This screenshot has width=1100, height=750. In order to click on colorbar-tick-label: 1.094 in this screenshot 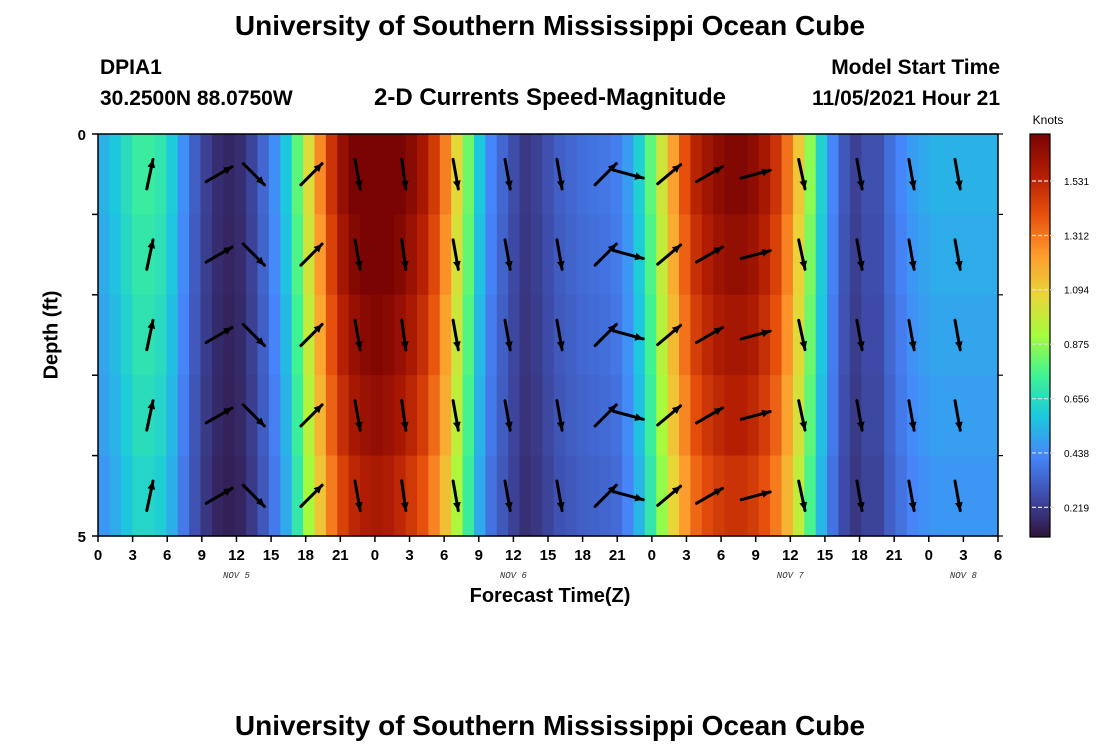, I will do `click(1076, 291)`.